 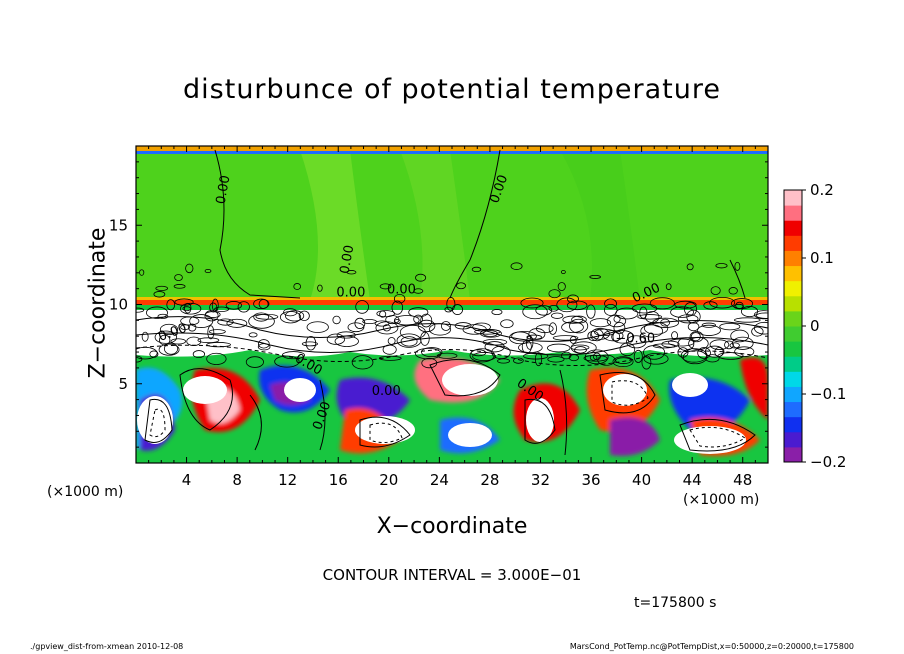 I want to click on x-tick-label: 32, so click(x=540, y=480).